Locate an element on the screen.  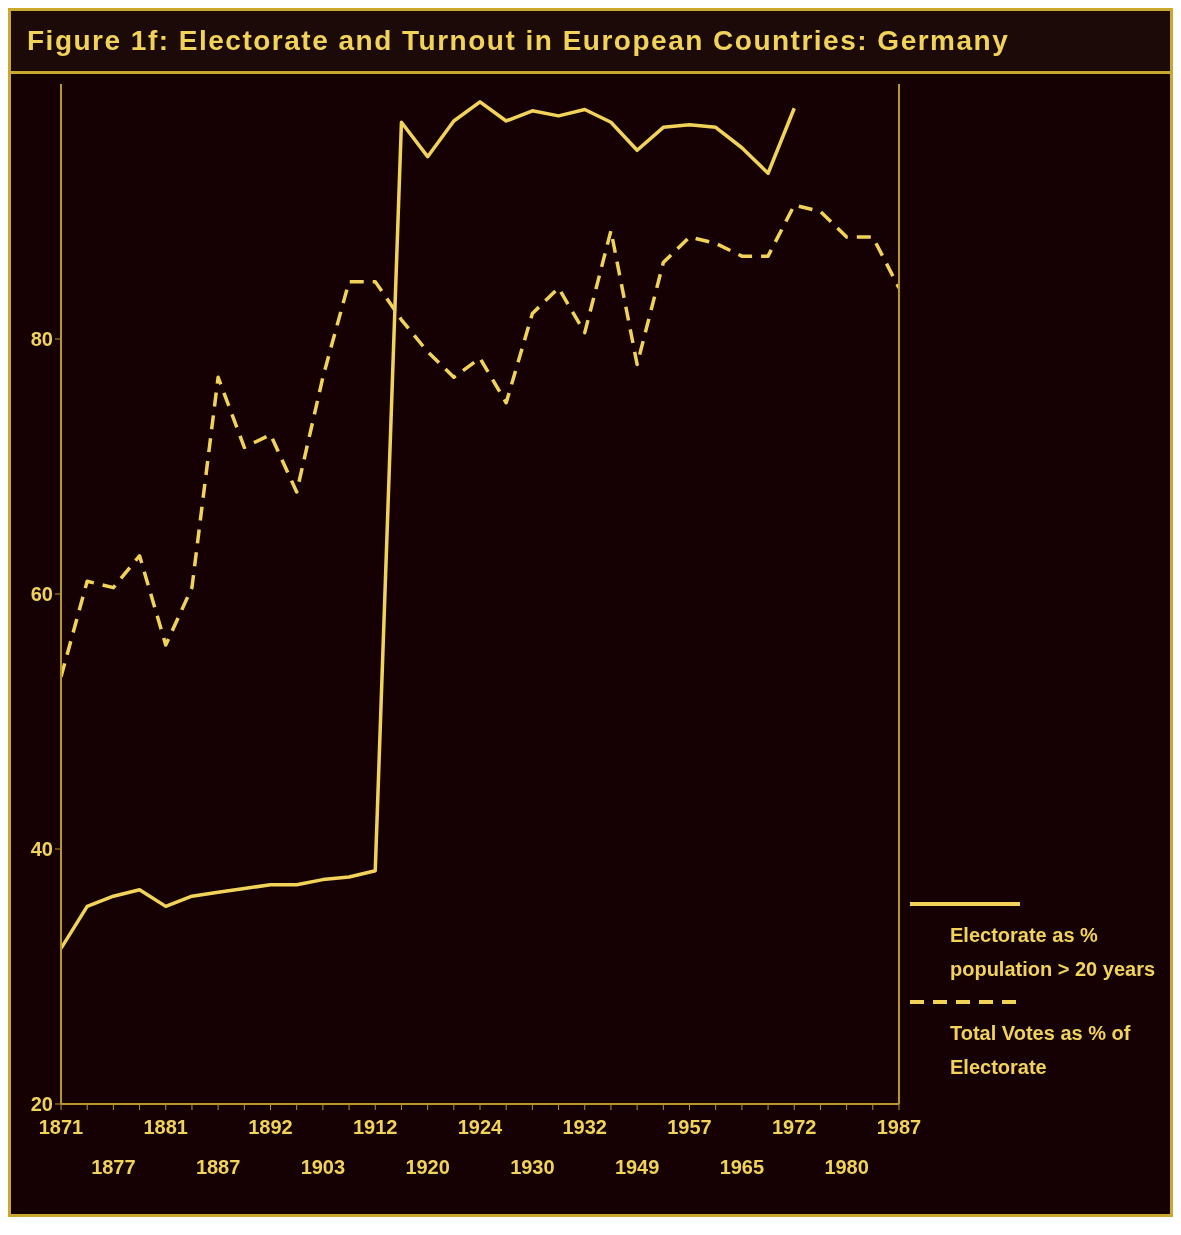
x-tick-label: 1903 is located at coordinates (323, 1167).